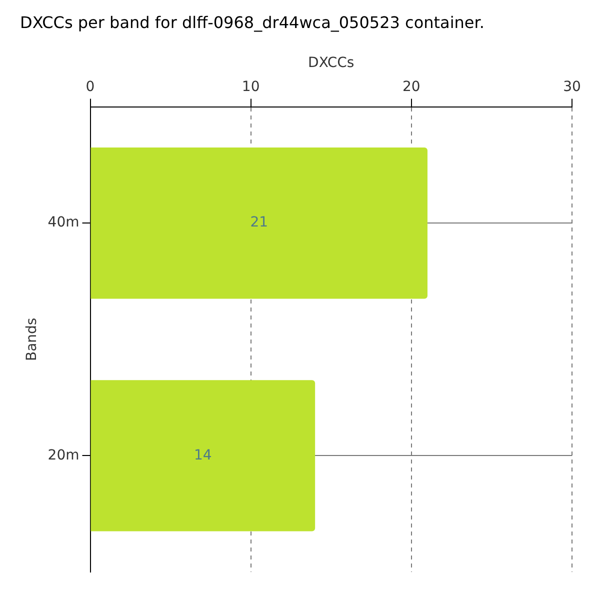 This screenshot has height=600, width=600. Describe the element at coordinates (572, 87) in the screenshot. I see `x-tick-label: 30` at that location.